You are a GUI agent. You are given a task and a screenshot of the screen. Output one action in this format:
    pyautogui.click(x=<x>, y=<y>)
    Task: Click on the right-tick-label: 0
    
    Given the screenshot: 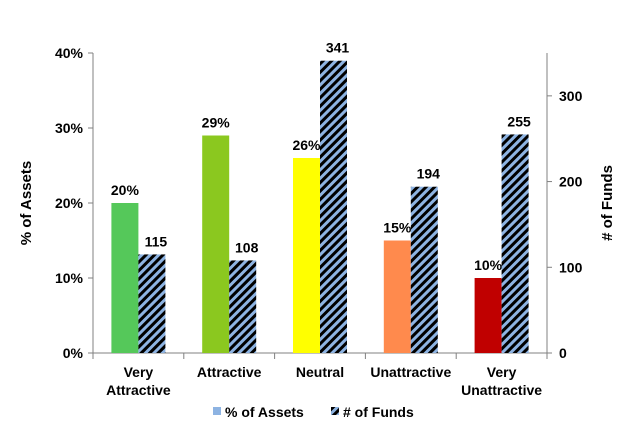 What is the action you would take?
    pyautogui.click(x=563, y=353)
    